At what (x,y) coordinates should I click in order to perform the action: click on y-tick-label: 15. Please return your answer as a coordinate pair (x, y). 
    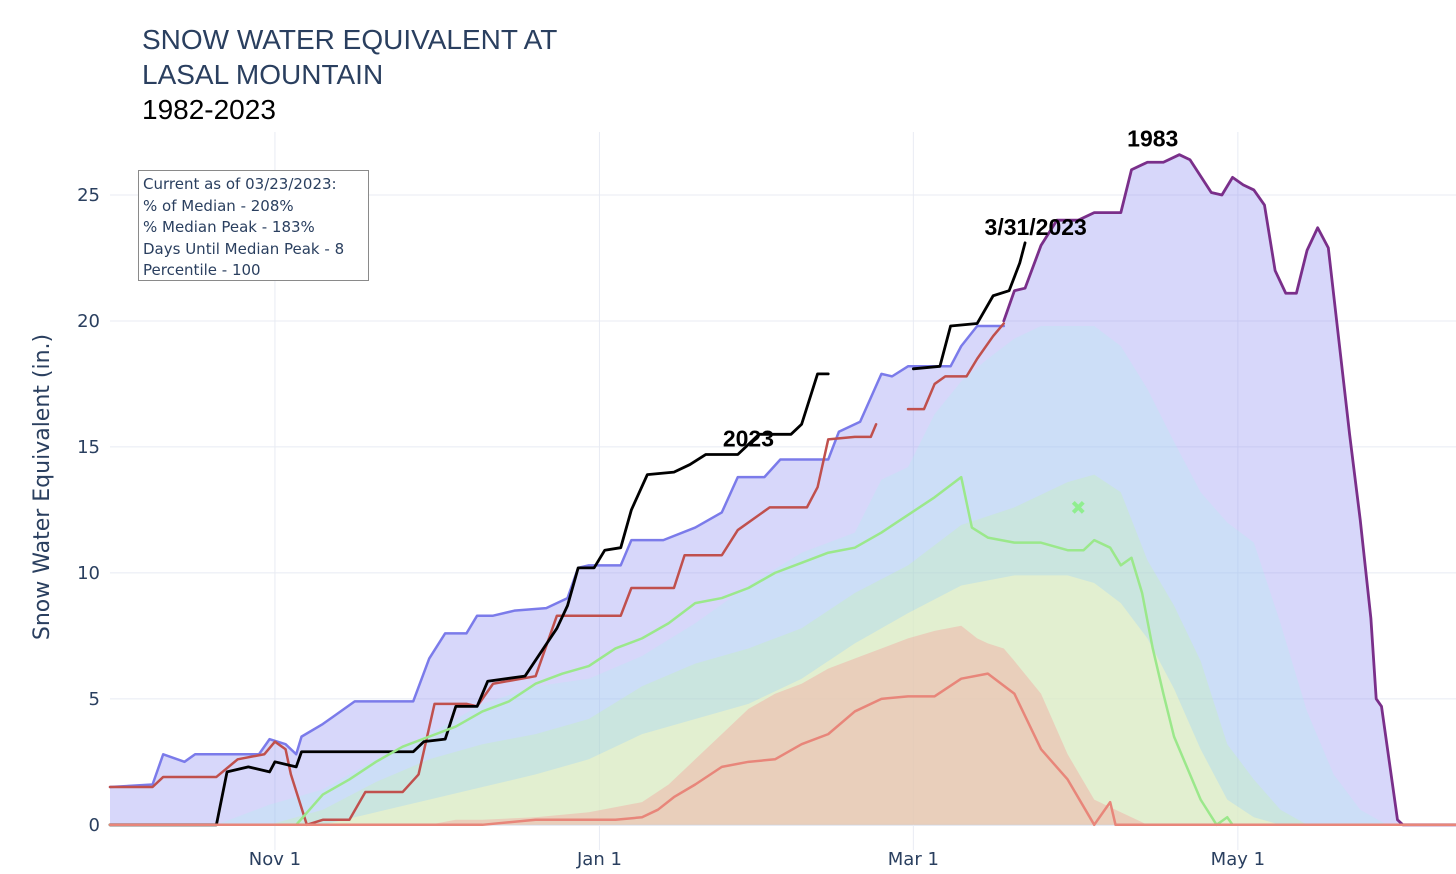
    Looking at the image, I should click on (88, 447).